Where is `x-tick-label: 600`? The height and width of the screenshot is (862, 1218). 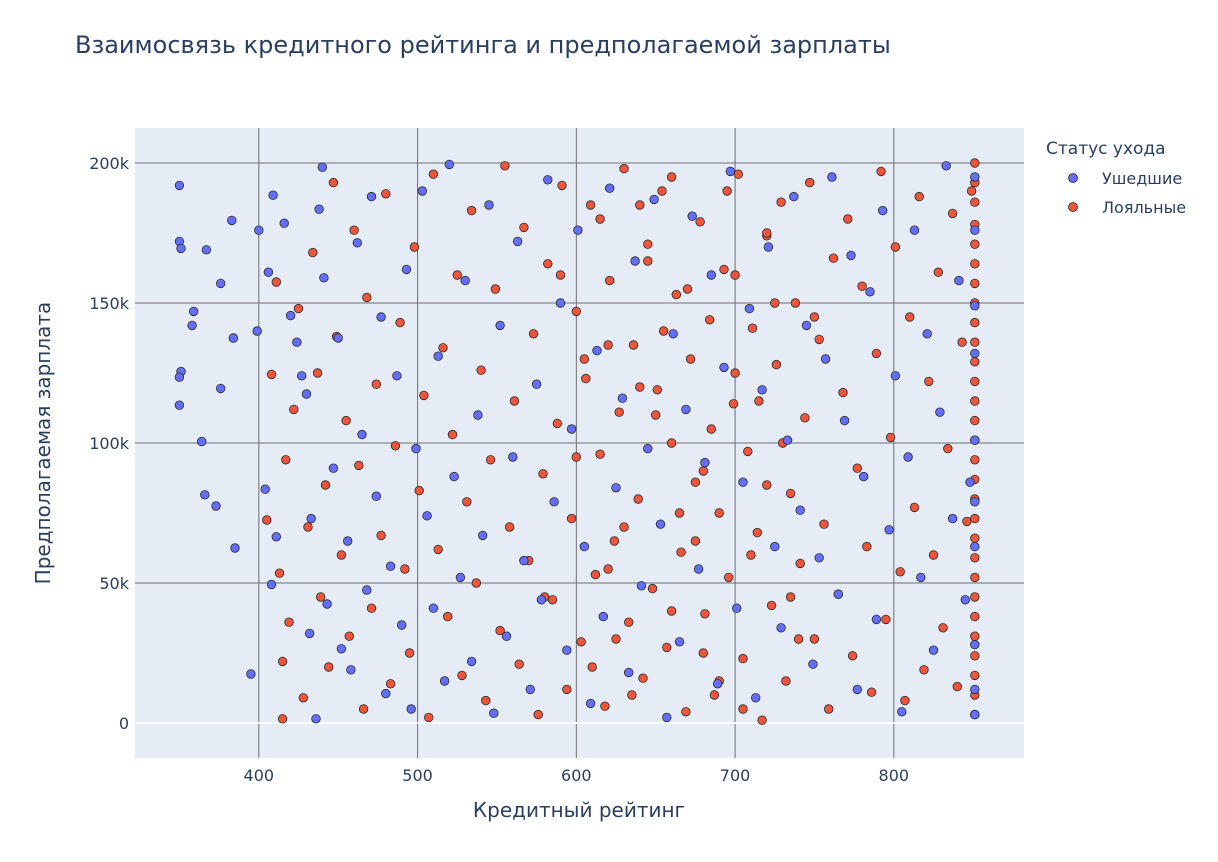 x-tick-label: 600 is located at coordinates (576, 775).